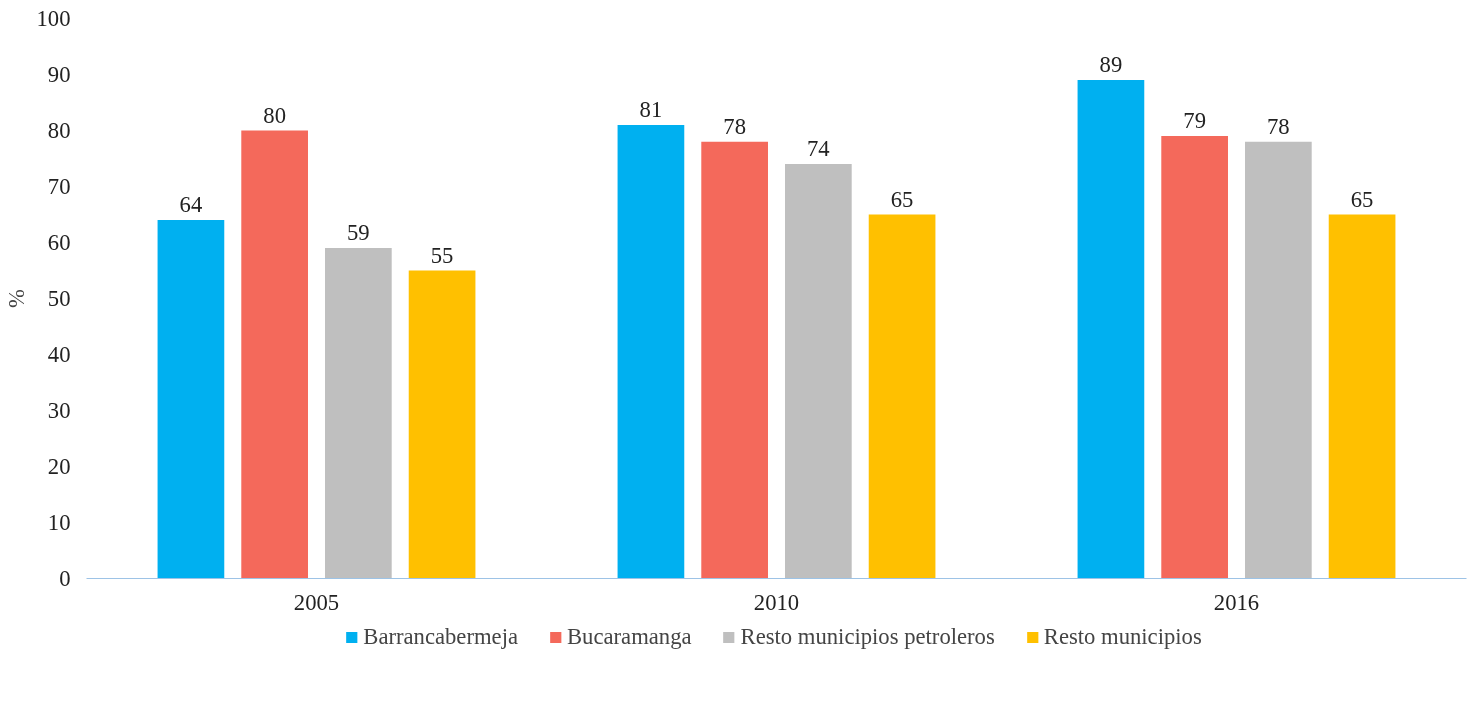  What do you see at coordinates (59, 186) in the screenshot?
I see `y-tick-label: 70` at bounding box center [59, 186].